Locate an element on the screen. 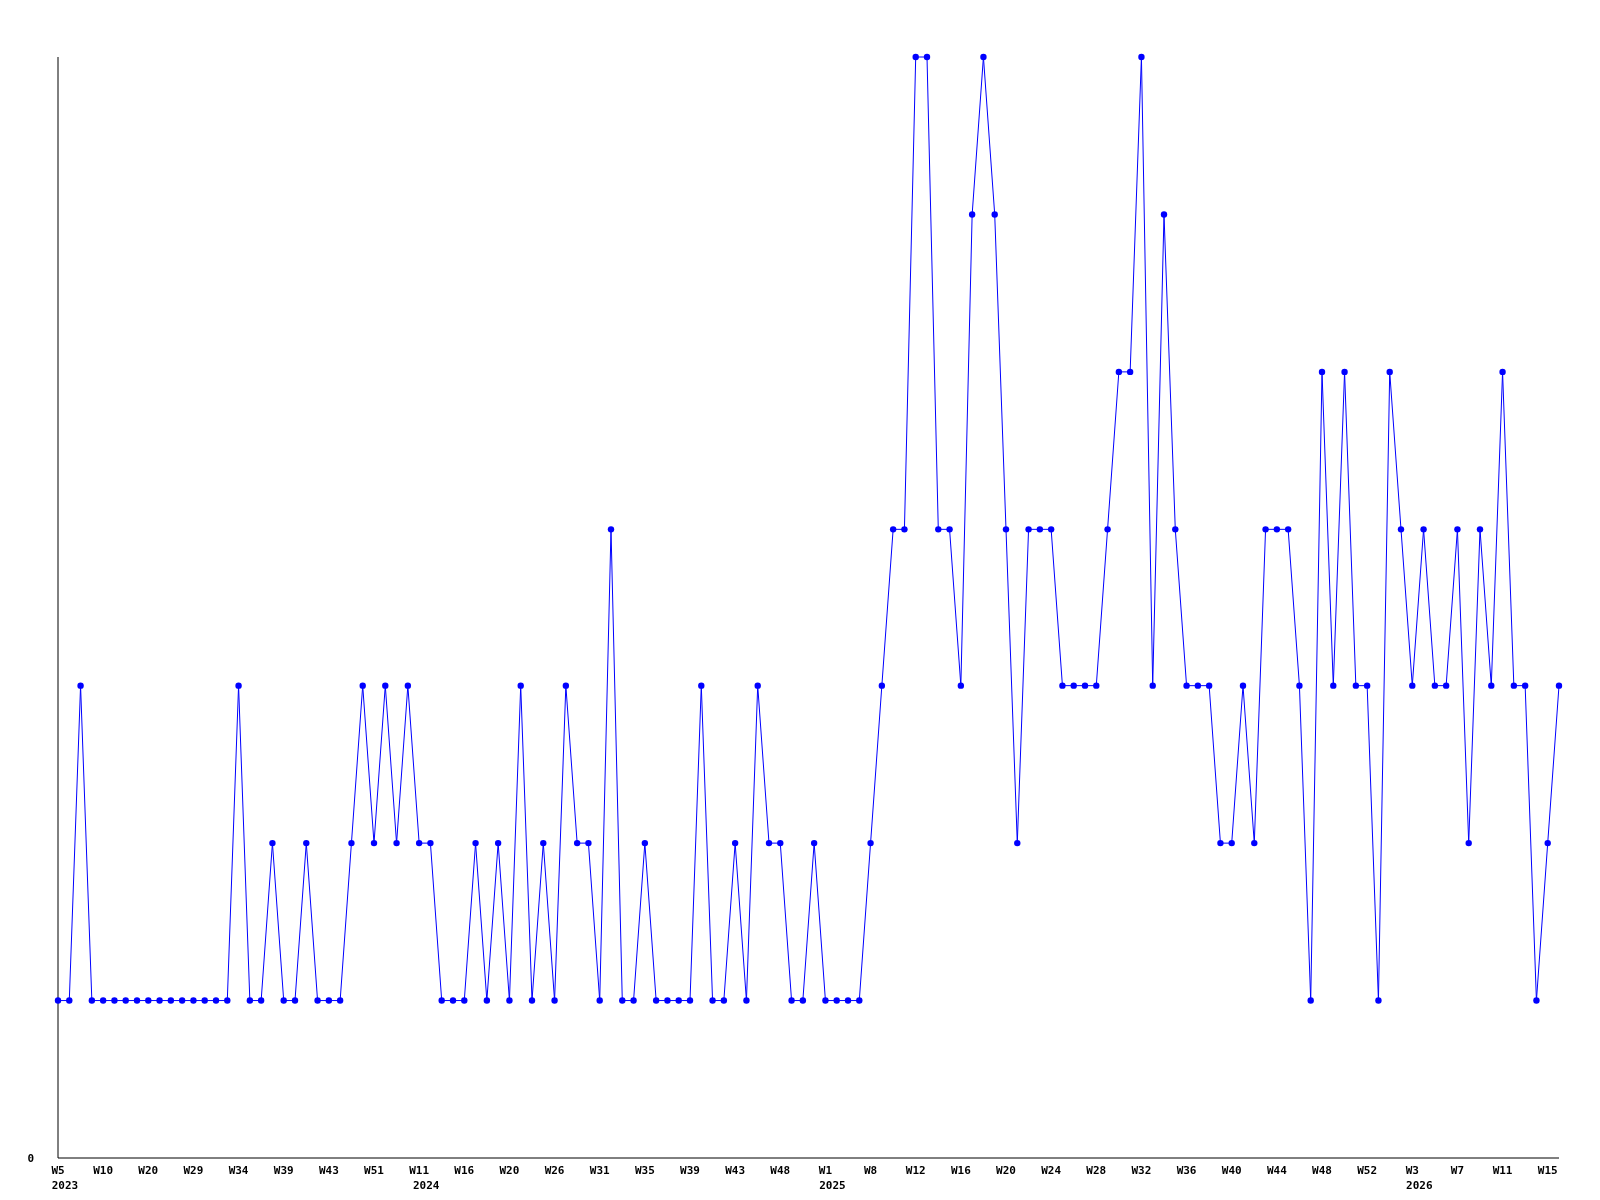 This screenshot has height=1200, width=1600. x-tick-label: W29 is located at coordinates (193, 1170).